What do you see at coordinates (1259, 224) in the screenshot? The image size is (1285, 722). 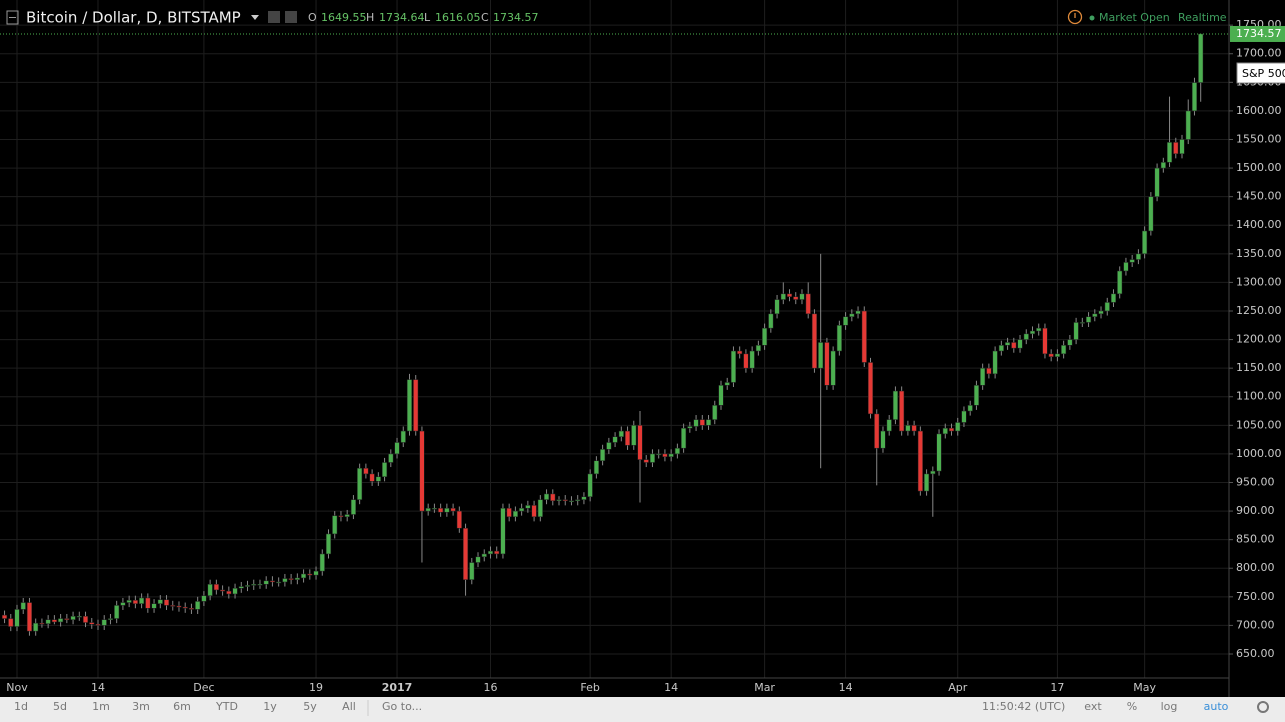 I see `y-tick-label: 1400.00` at bounding box center [1259, 224].